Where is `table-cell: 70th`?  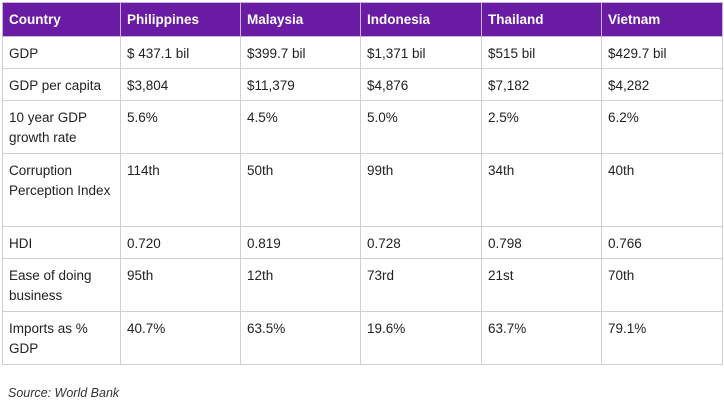 table-cell: 70th is located at coordinates (662, 285).